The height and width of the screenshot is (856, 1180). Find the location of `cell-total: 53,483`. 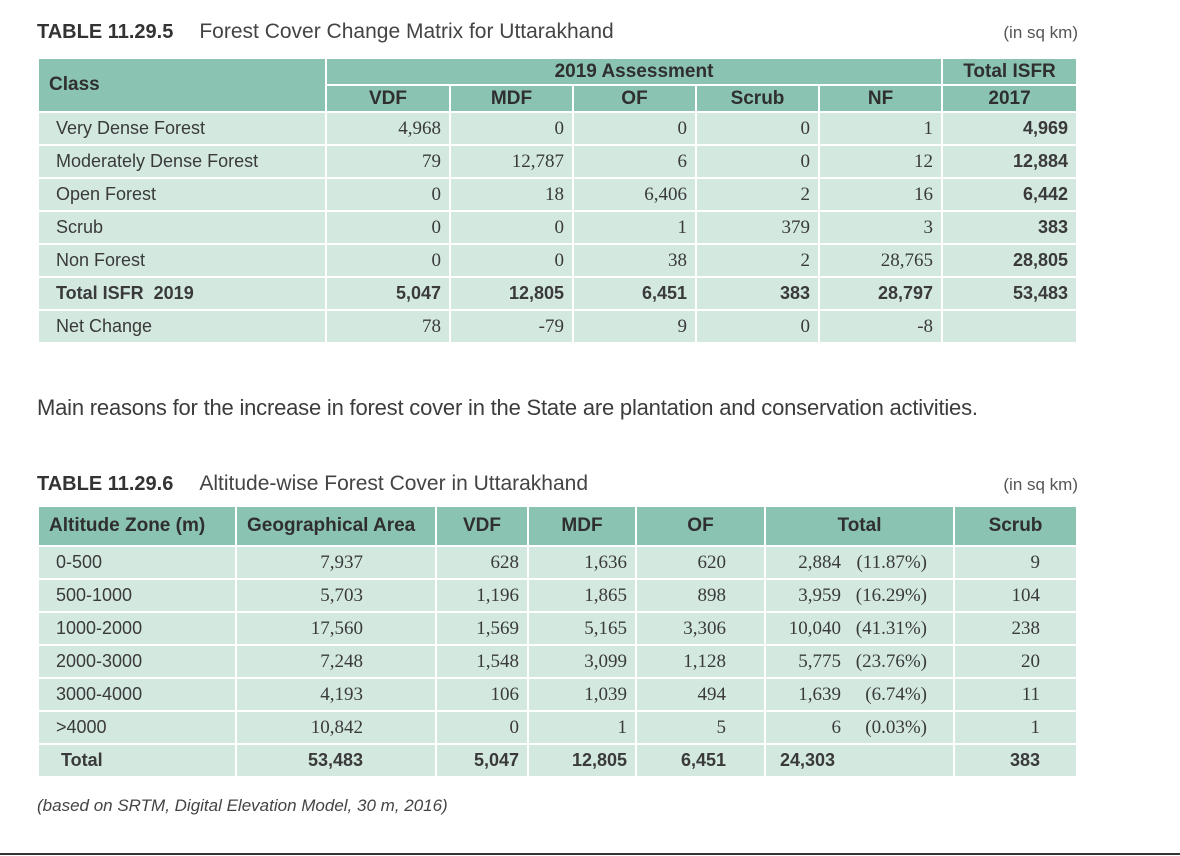

cell-total: 53,483 is located at coordinates (1010, 293).